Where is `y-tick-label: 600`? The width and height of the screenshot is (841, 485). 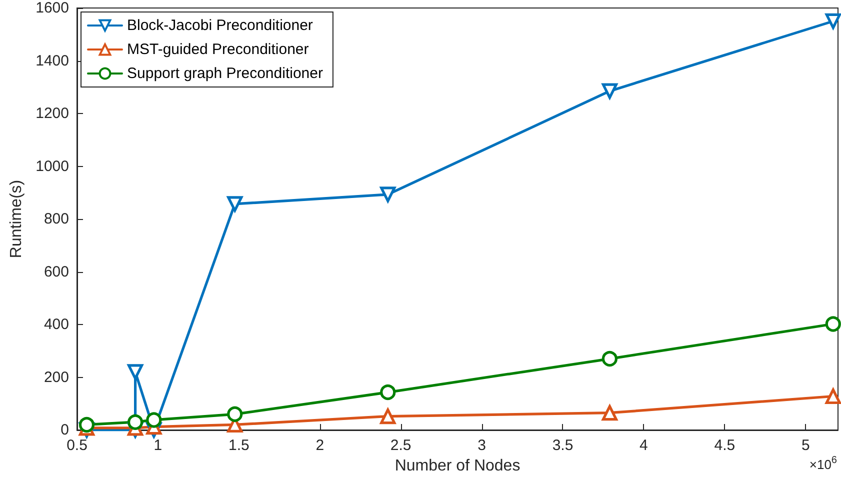
y-tick-label: 600 is located at coordinates (56, 271).